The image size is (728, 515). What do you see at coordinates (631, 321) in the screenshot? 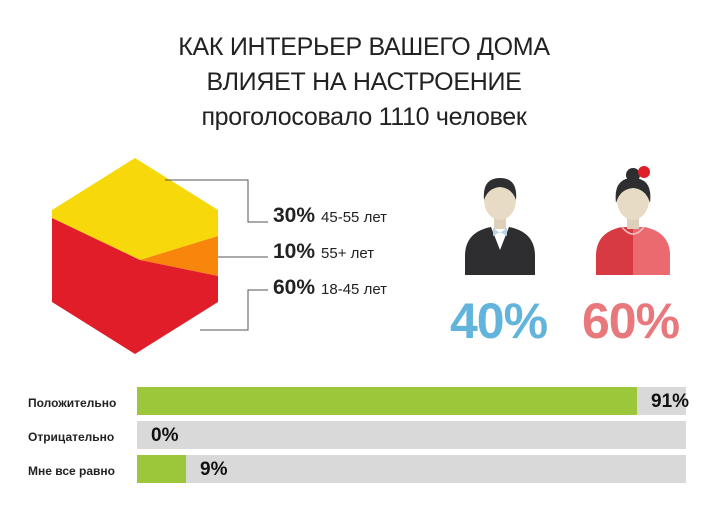
I see `female-percent: 60%` at bounding box center [631, 321].